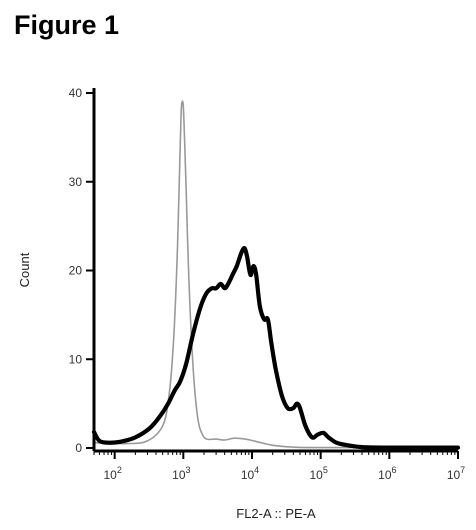 This screenshot has height=530, width=476. Describe the element at coordinates (76, 182) in the screenshot. I see `y-tick-label: 30` at that location.